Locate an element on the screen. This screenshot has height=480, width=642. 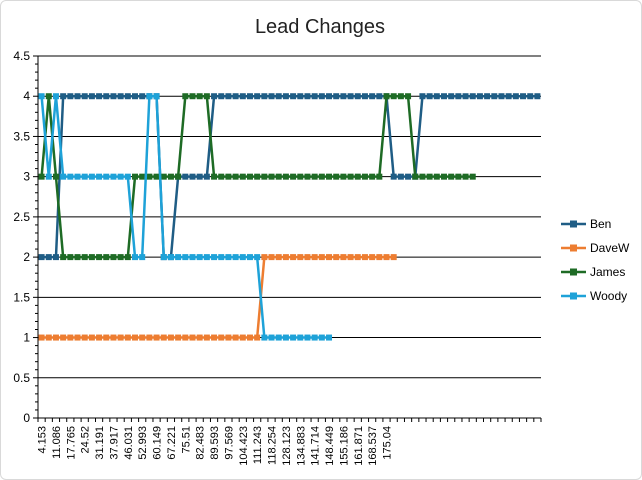
y-tick-labels: 0 0.5 1 1.5 2 2.5 3 3.5 4 4.5 is located at coordinates (21, 237).